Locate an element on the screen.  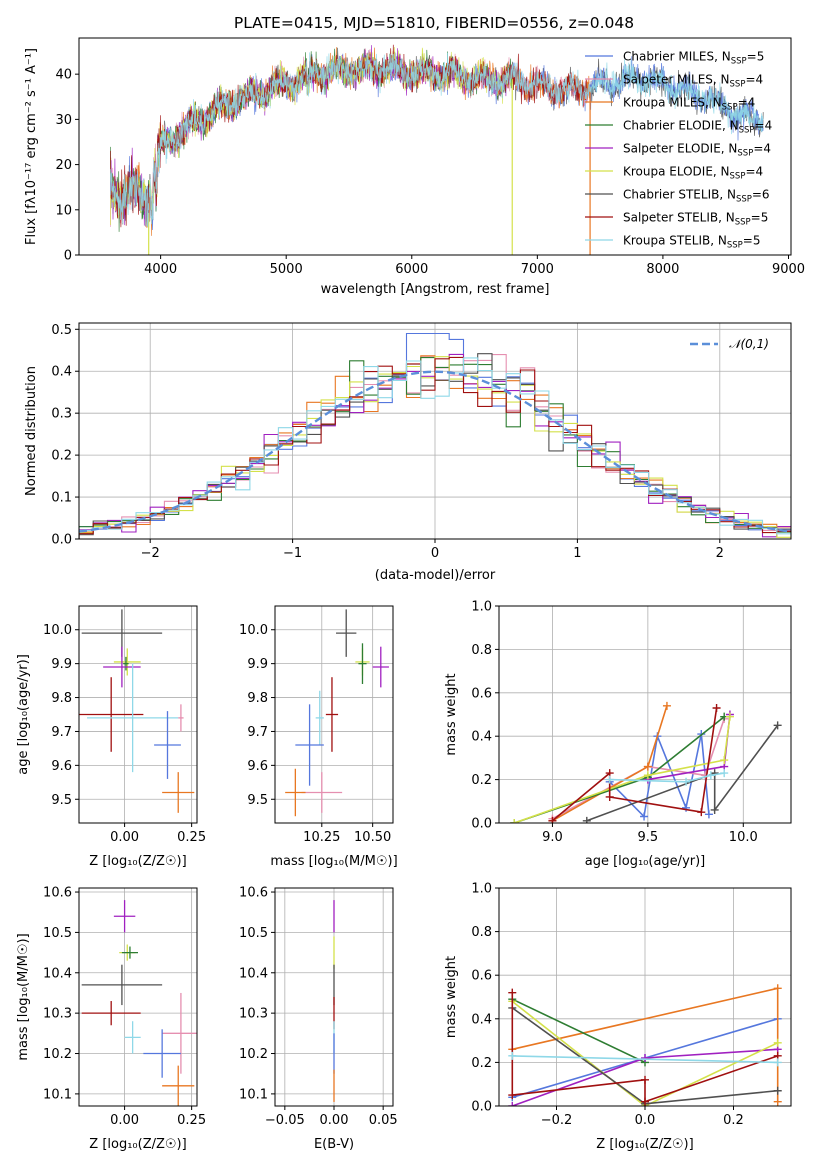
x-tick-label: 9000 is located at coordinates (788, 269).